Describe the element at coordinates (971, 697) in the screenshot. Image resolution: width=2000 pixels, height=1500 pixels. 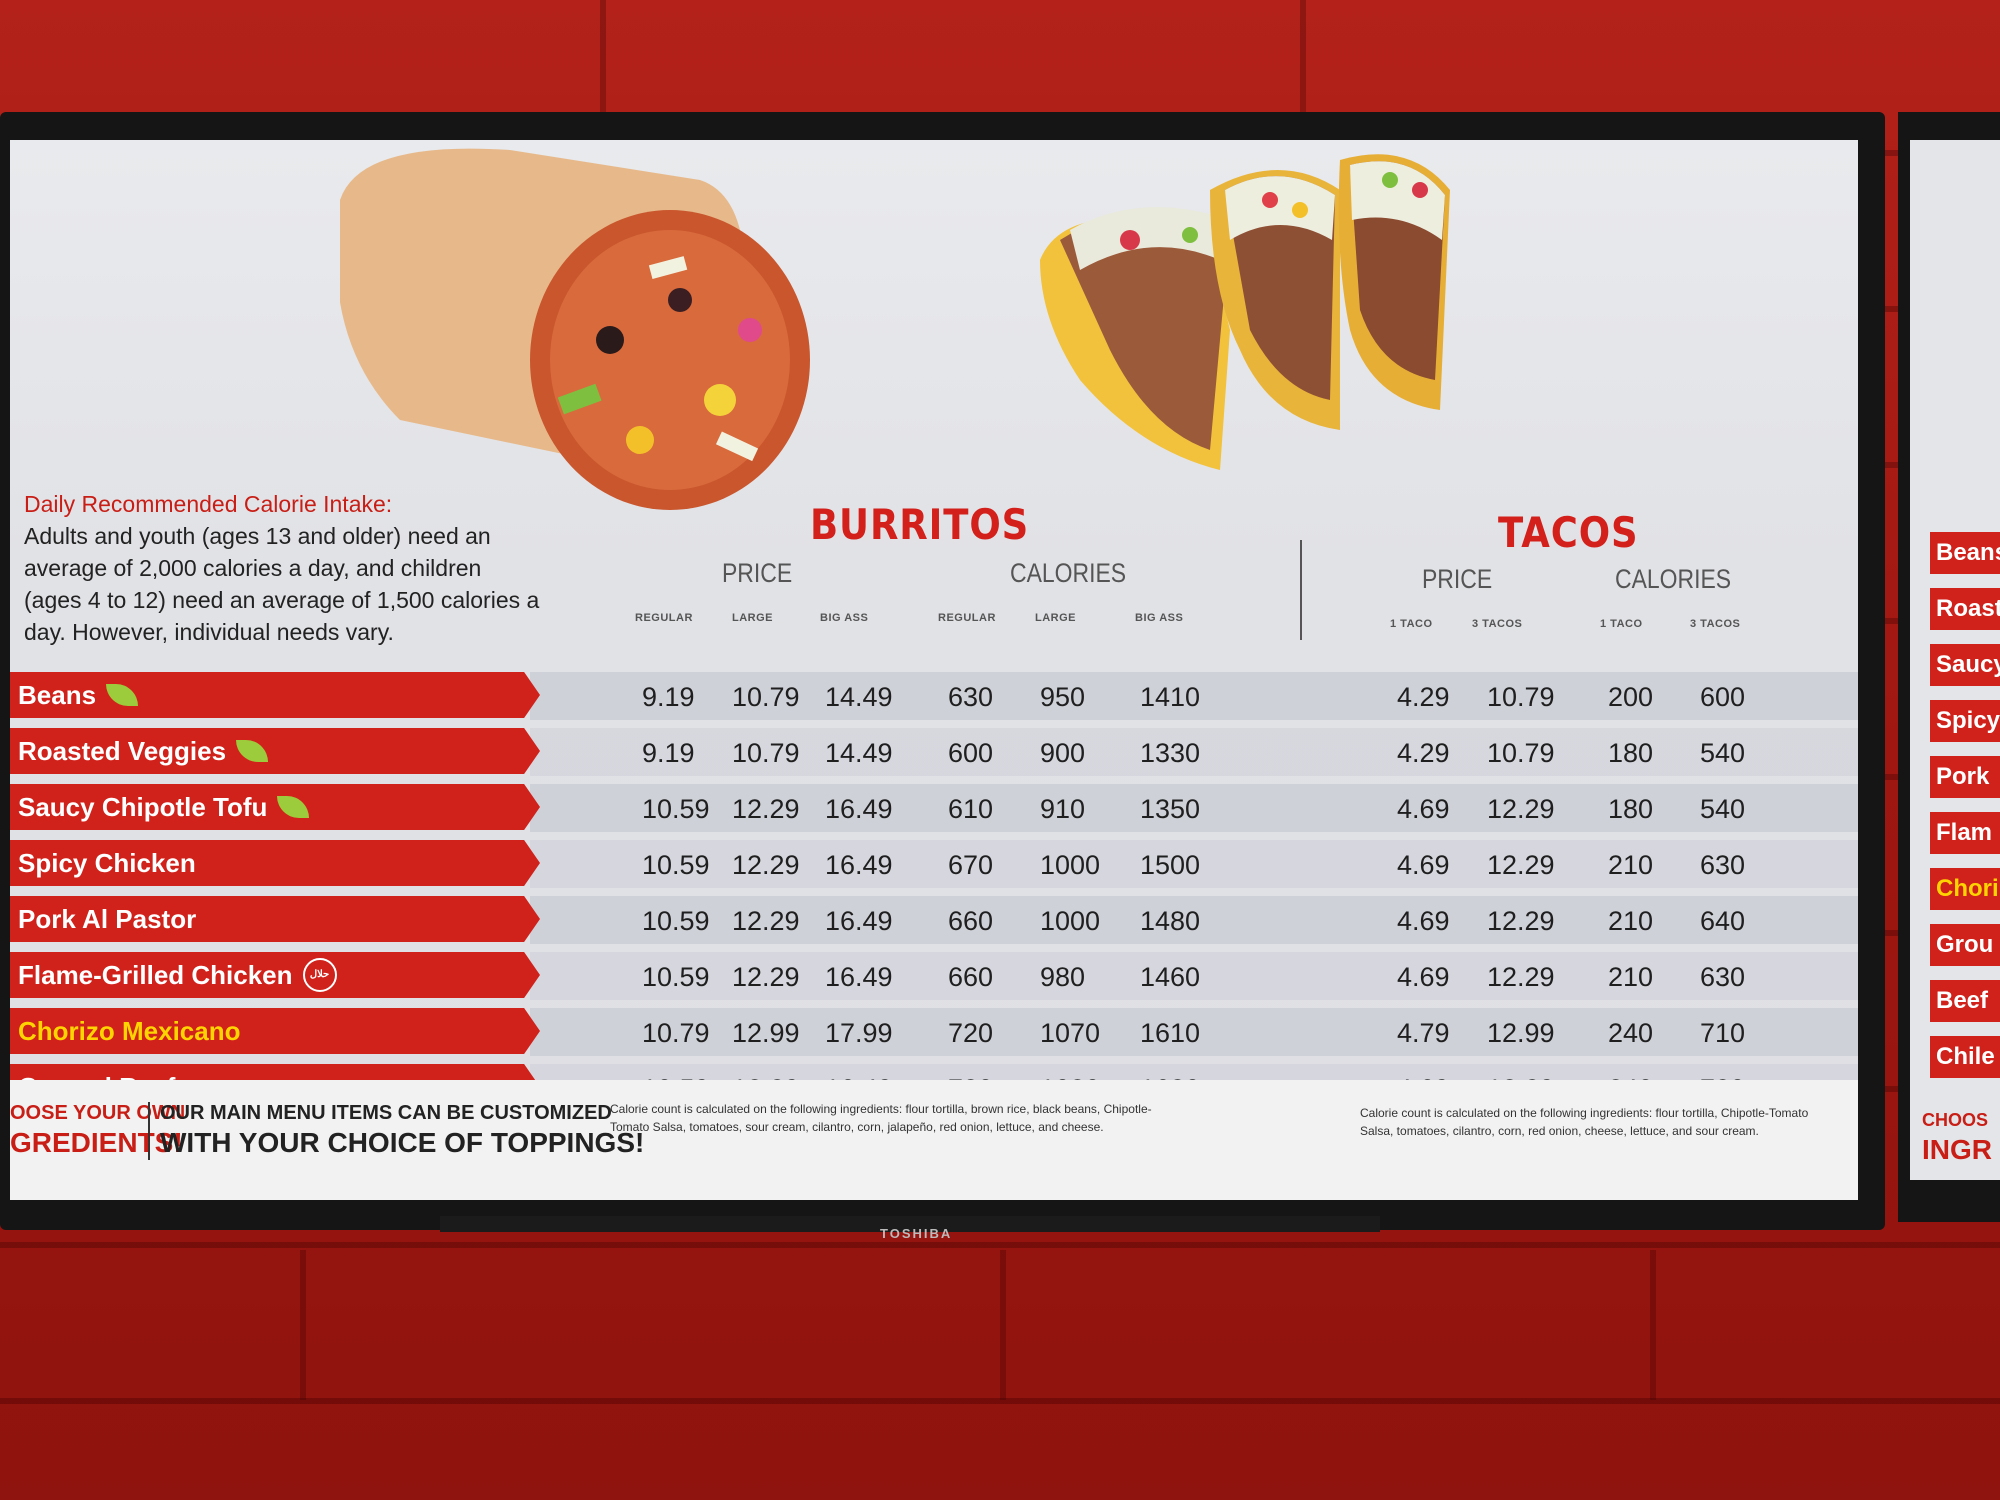
I see `burrito-calorie-cell: 630` at that location.